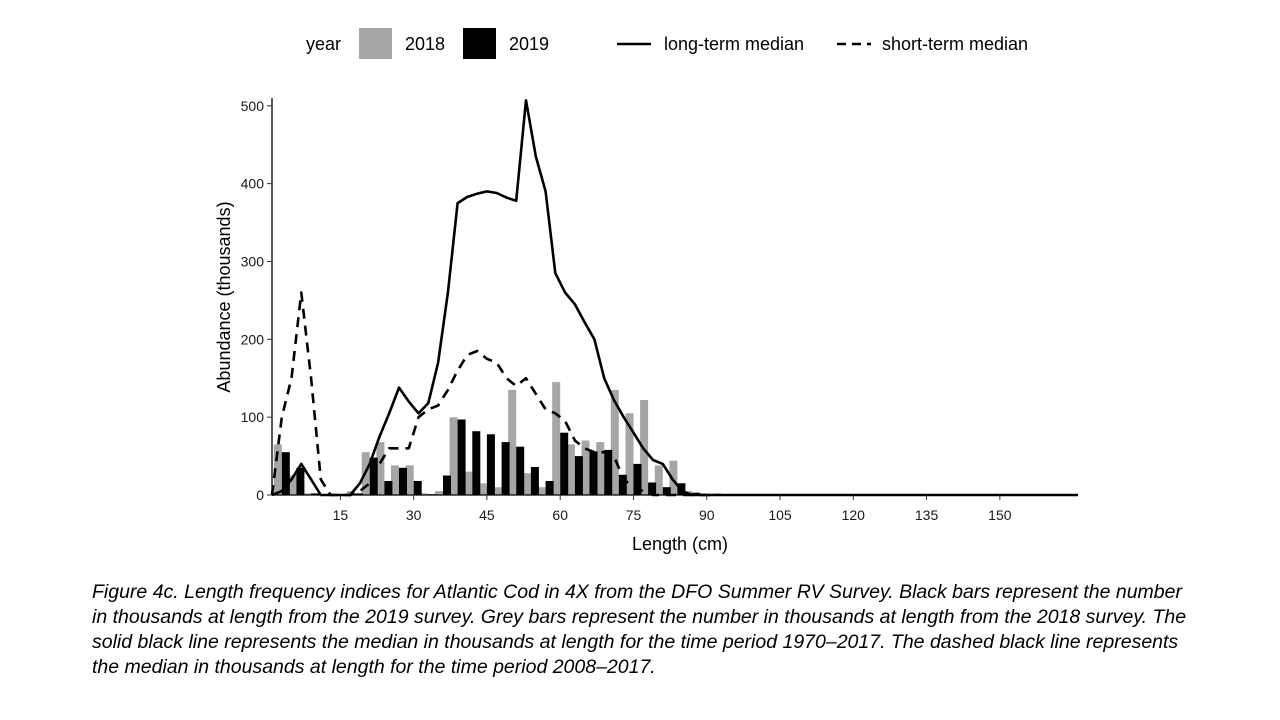 The width and height of the screenshot is (1280, 720). I want to click on x-tick-label-120: 120, so click(854, 515).